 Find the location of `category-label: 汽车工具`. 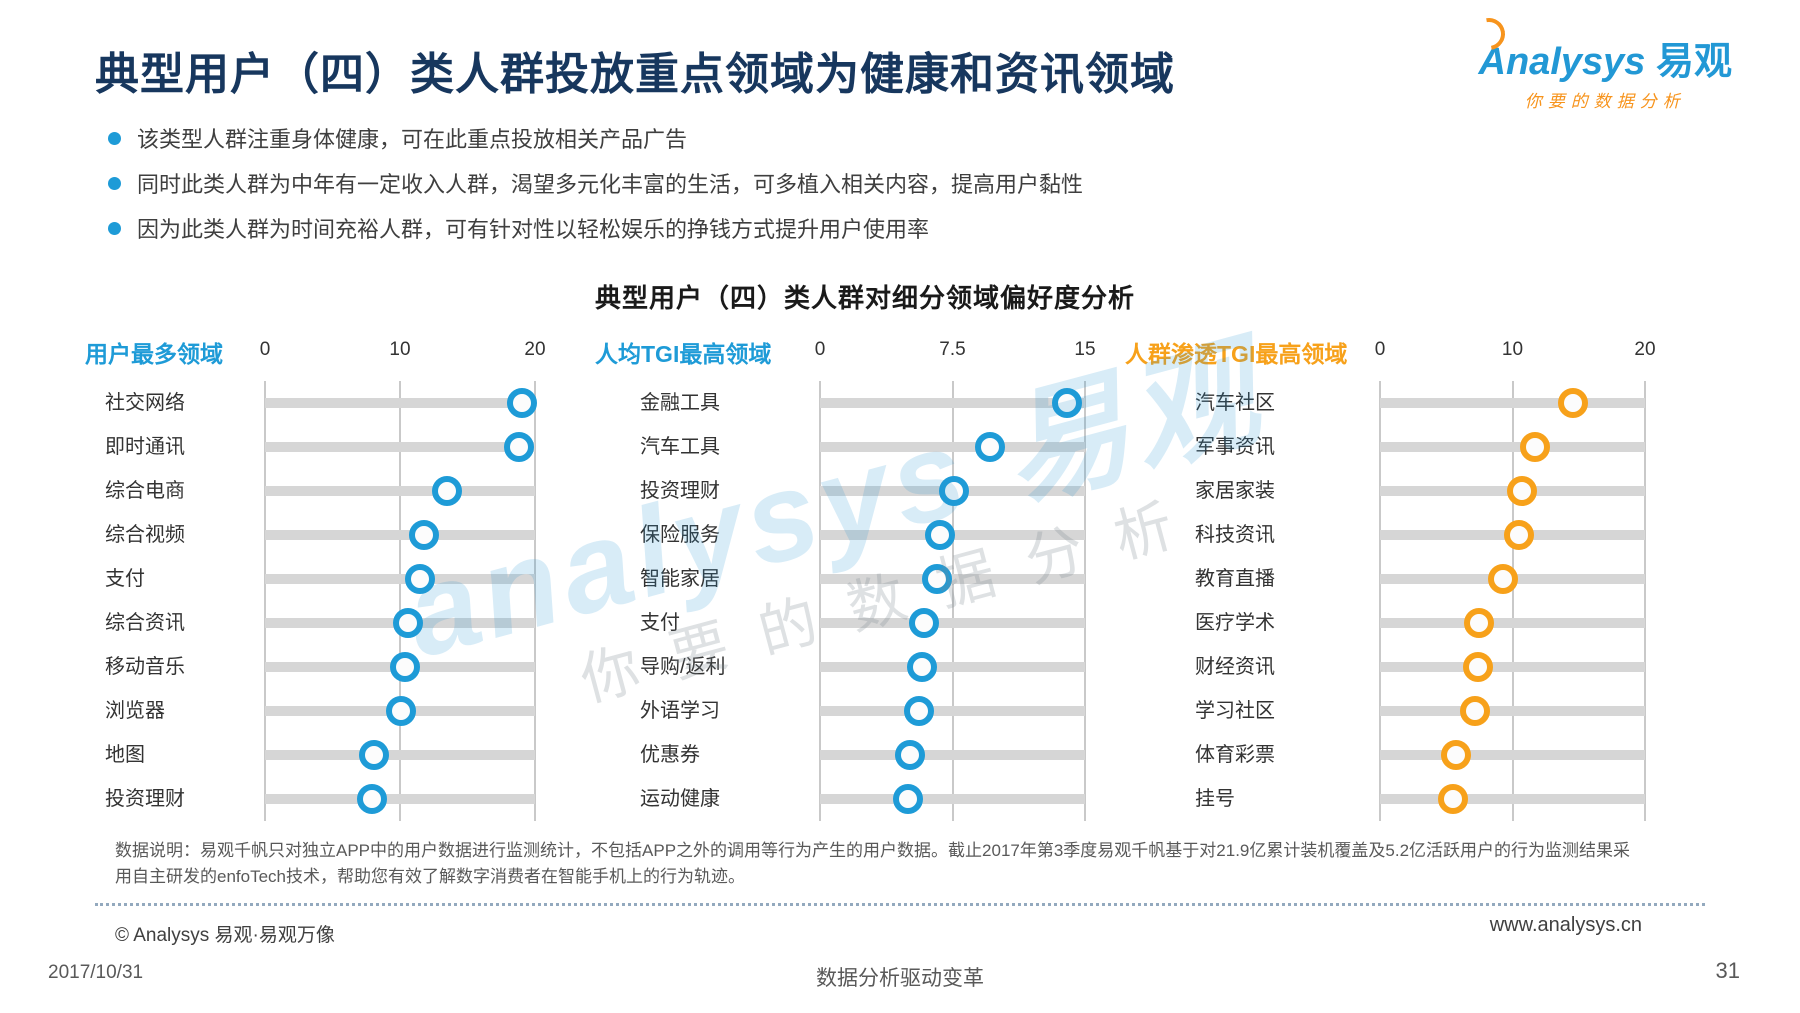

category-label: 汽车工具 is located at coordinates (680, 447).